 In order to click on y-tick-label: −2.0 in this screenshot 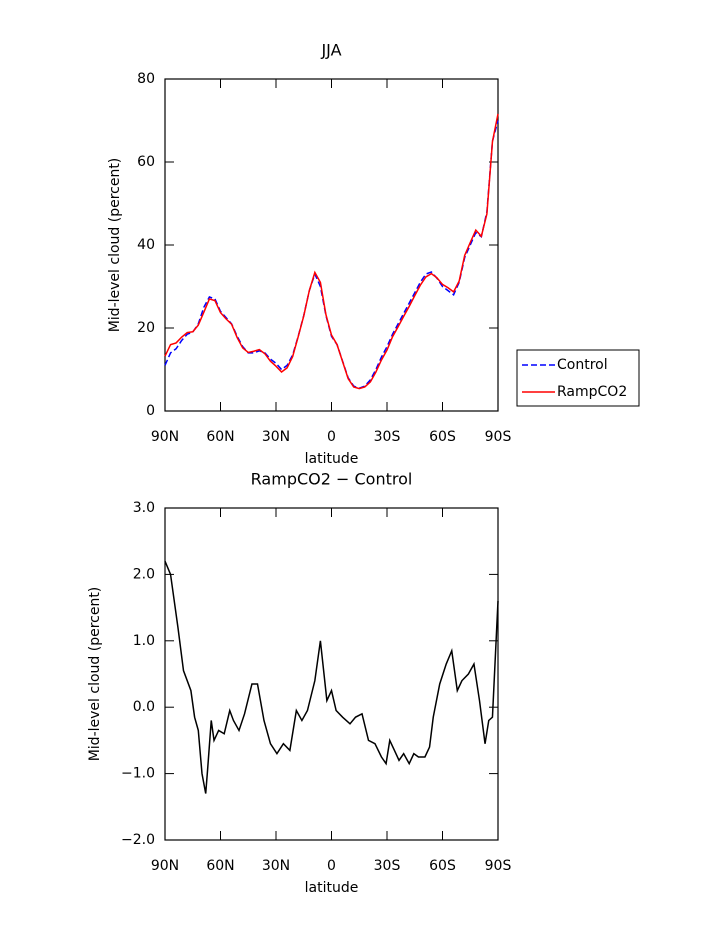, I will do `click(138, 840)`.